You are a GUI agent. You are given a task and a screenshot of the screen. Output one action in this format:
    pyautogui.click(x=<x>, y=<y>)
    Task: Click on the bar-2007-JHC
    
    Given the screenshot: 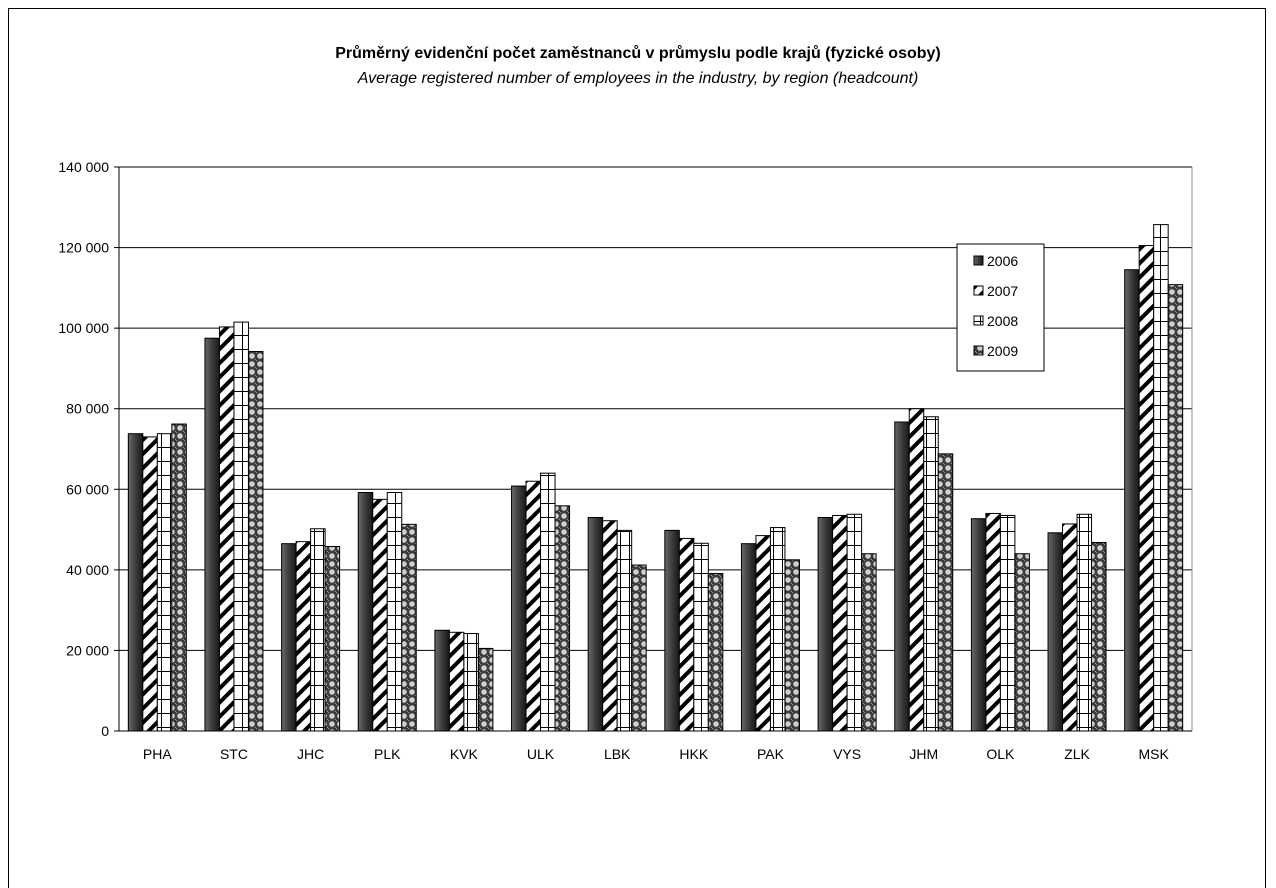 What is the action you would take?
    pyautogui.click(x=303, y=636)
    